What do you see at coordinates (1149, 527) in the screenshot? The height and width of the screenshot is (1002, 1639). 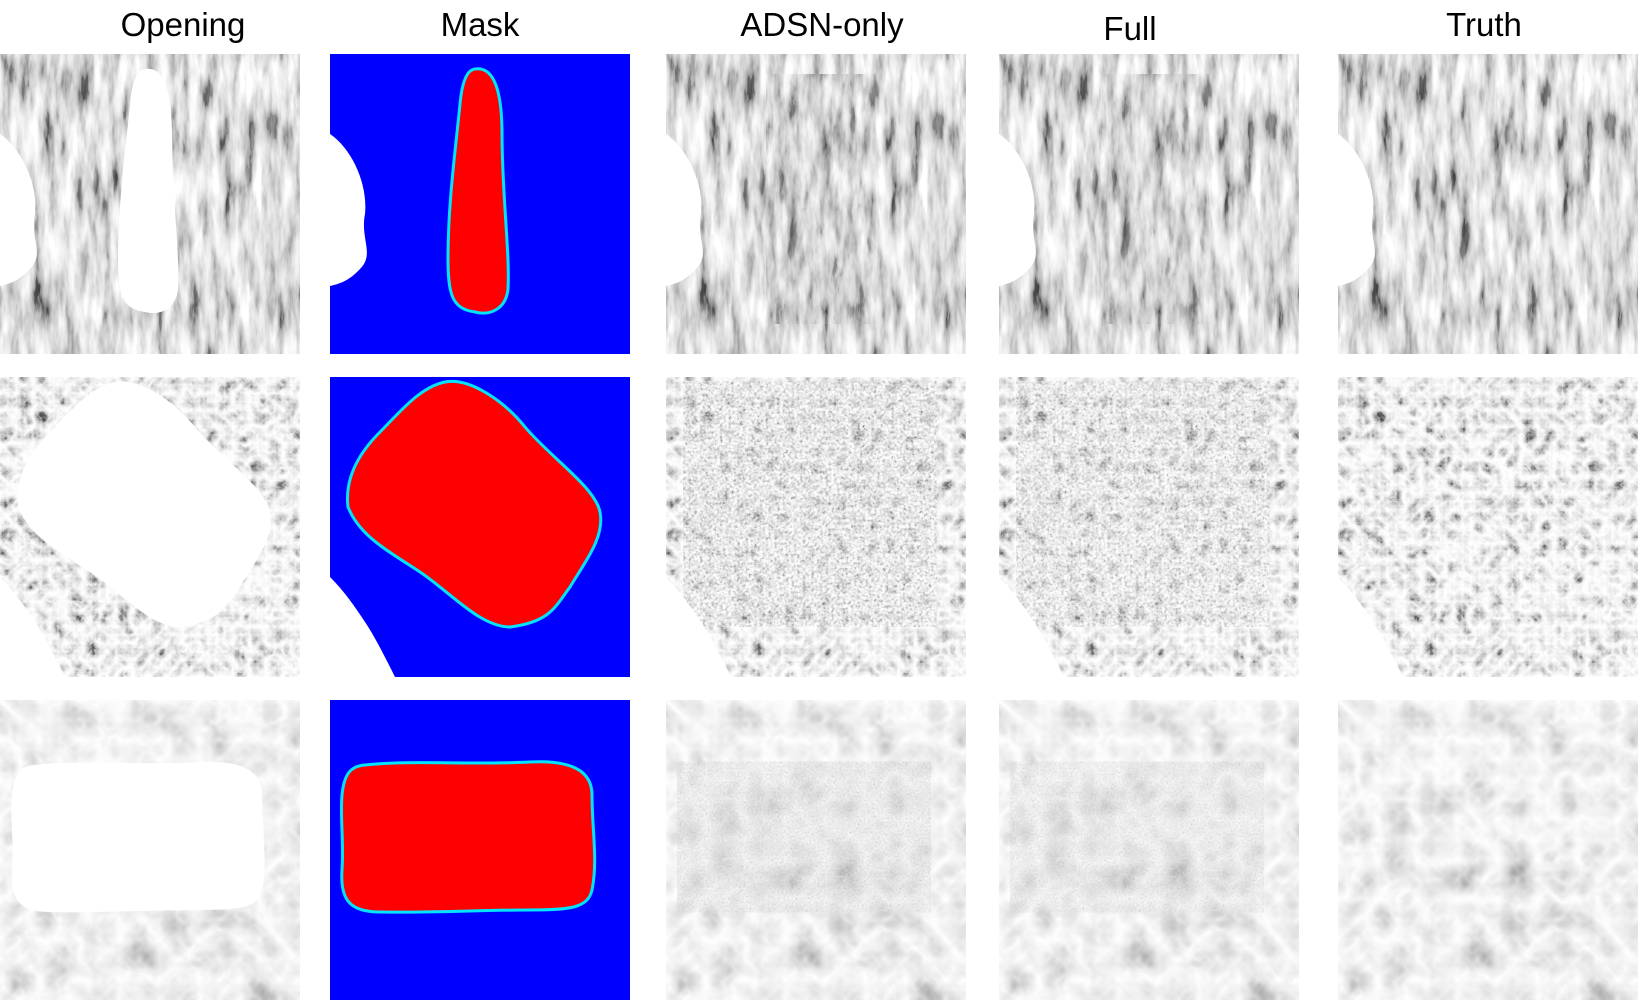 I see `full-image-cracked` at bounding box center [1149, 527].